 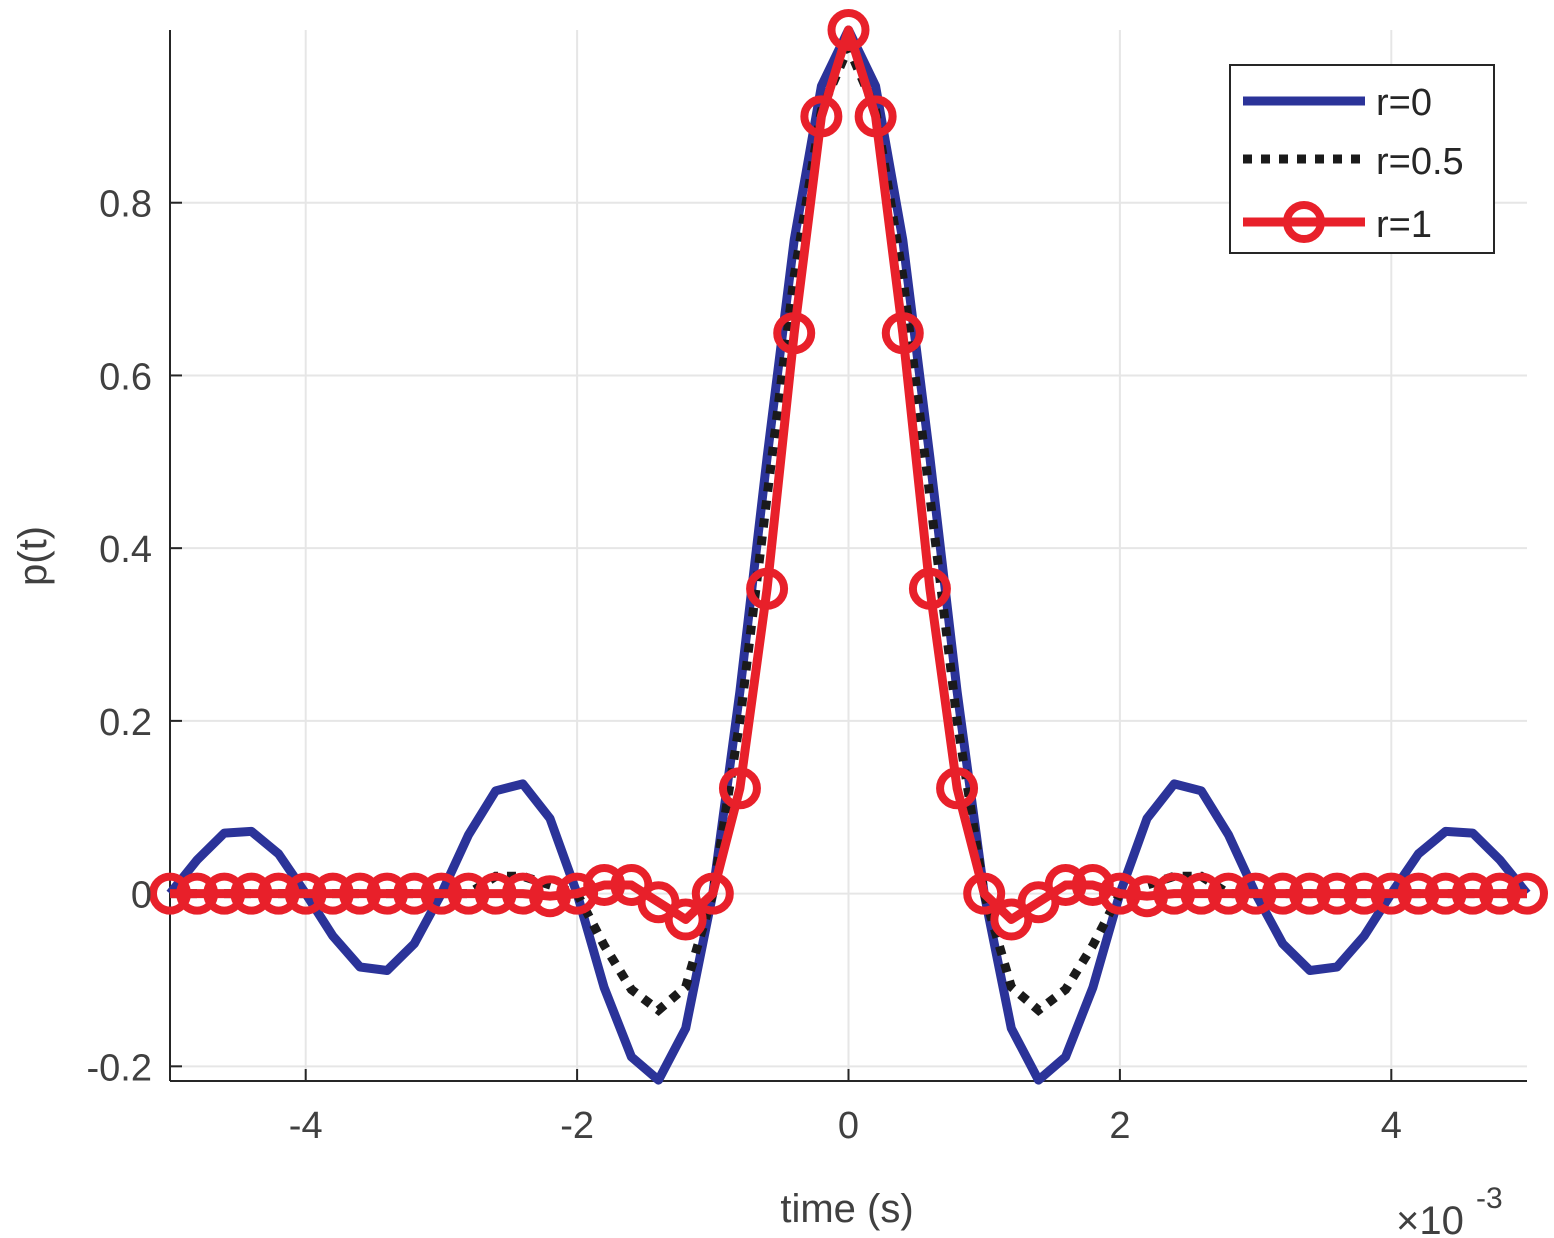 What do you see at coordinates (1353, 162) in the screenshot?
I see `legend-entry-r05: r=0.5` at bounding box center [1353, 162].